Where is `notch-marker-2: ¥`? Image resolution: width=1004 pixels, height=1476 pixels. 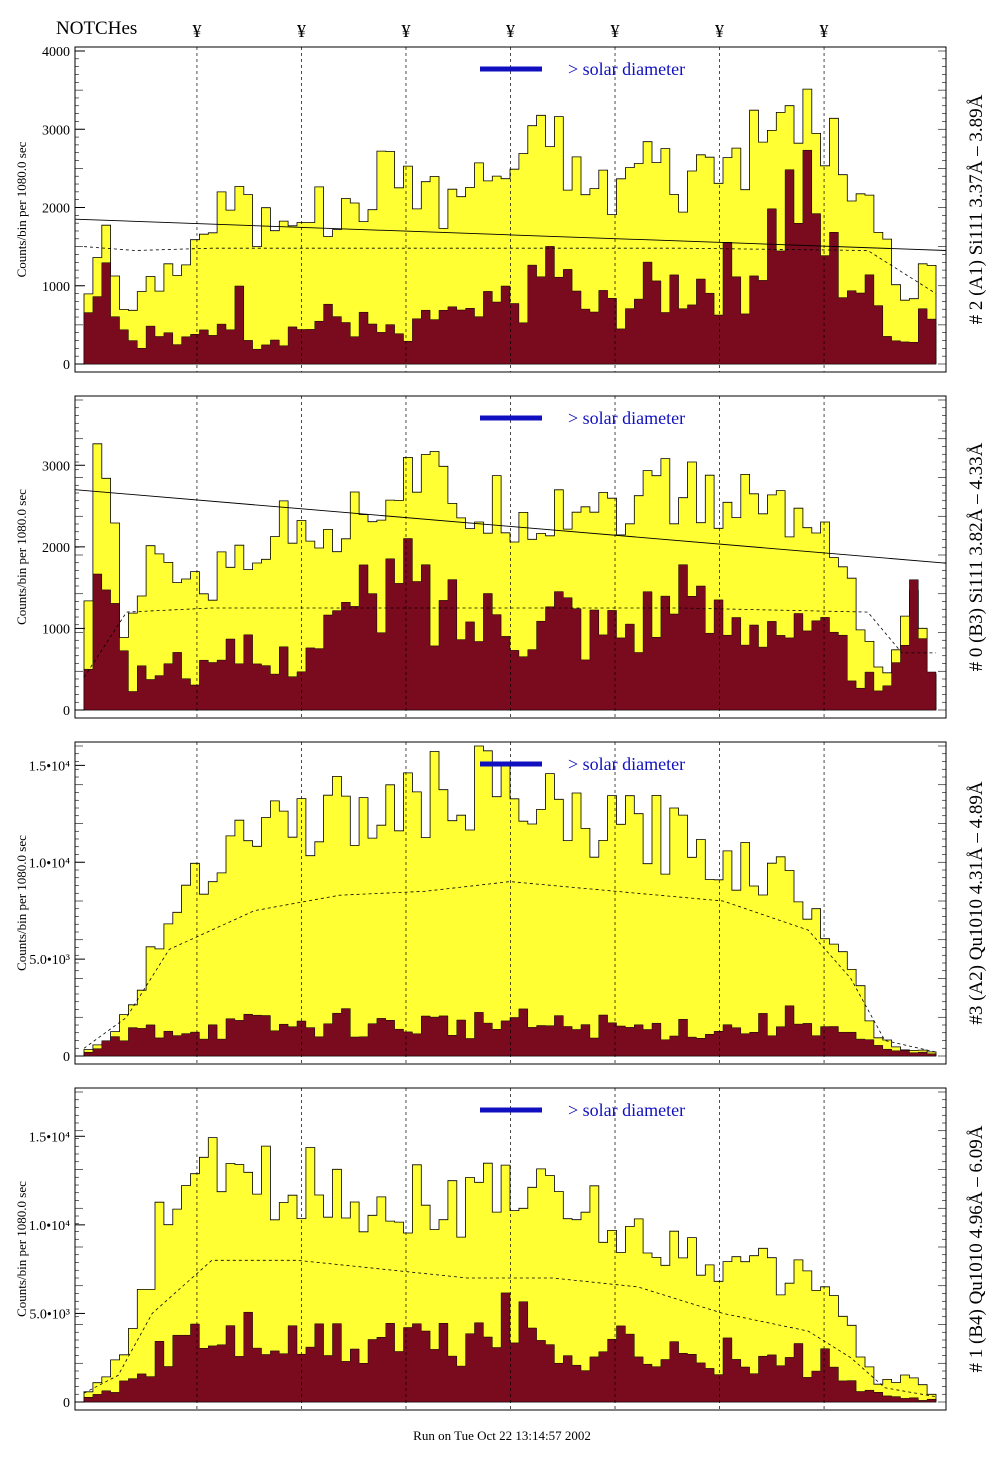
notch-marker-2: ¥ is located at coordinates (301, 31).